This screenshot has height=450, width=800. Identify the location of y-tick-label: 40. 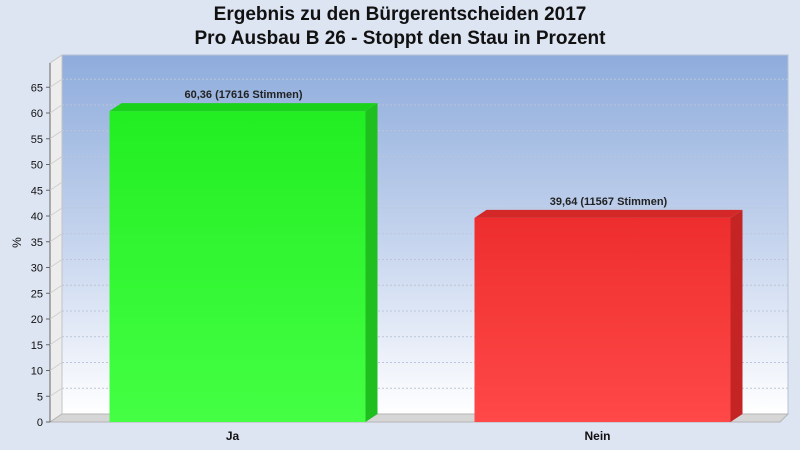
(37, 217).